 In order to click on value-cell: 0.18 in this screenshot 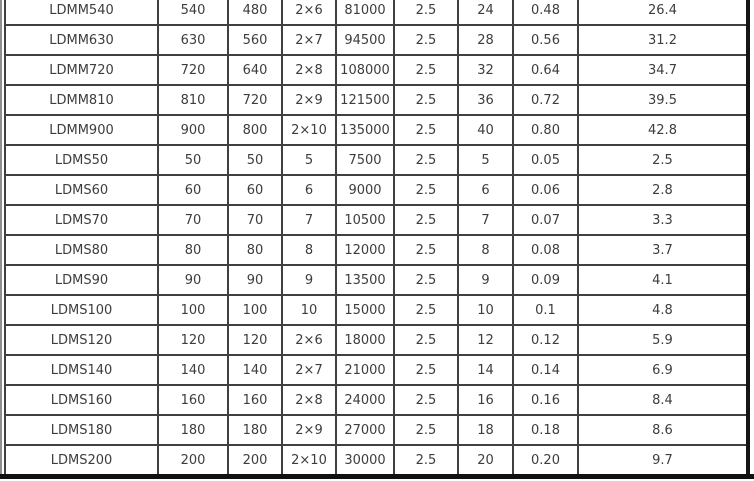, I will do `click(545, 430)`.